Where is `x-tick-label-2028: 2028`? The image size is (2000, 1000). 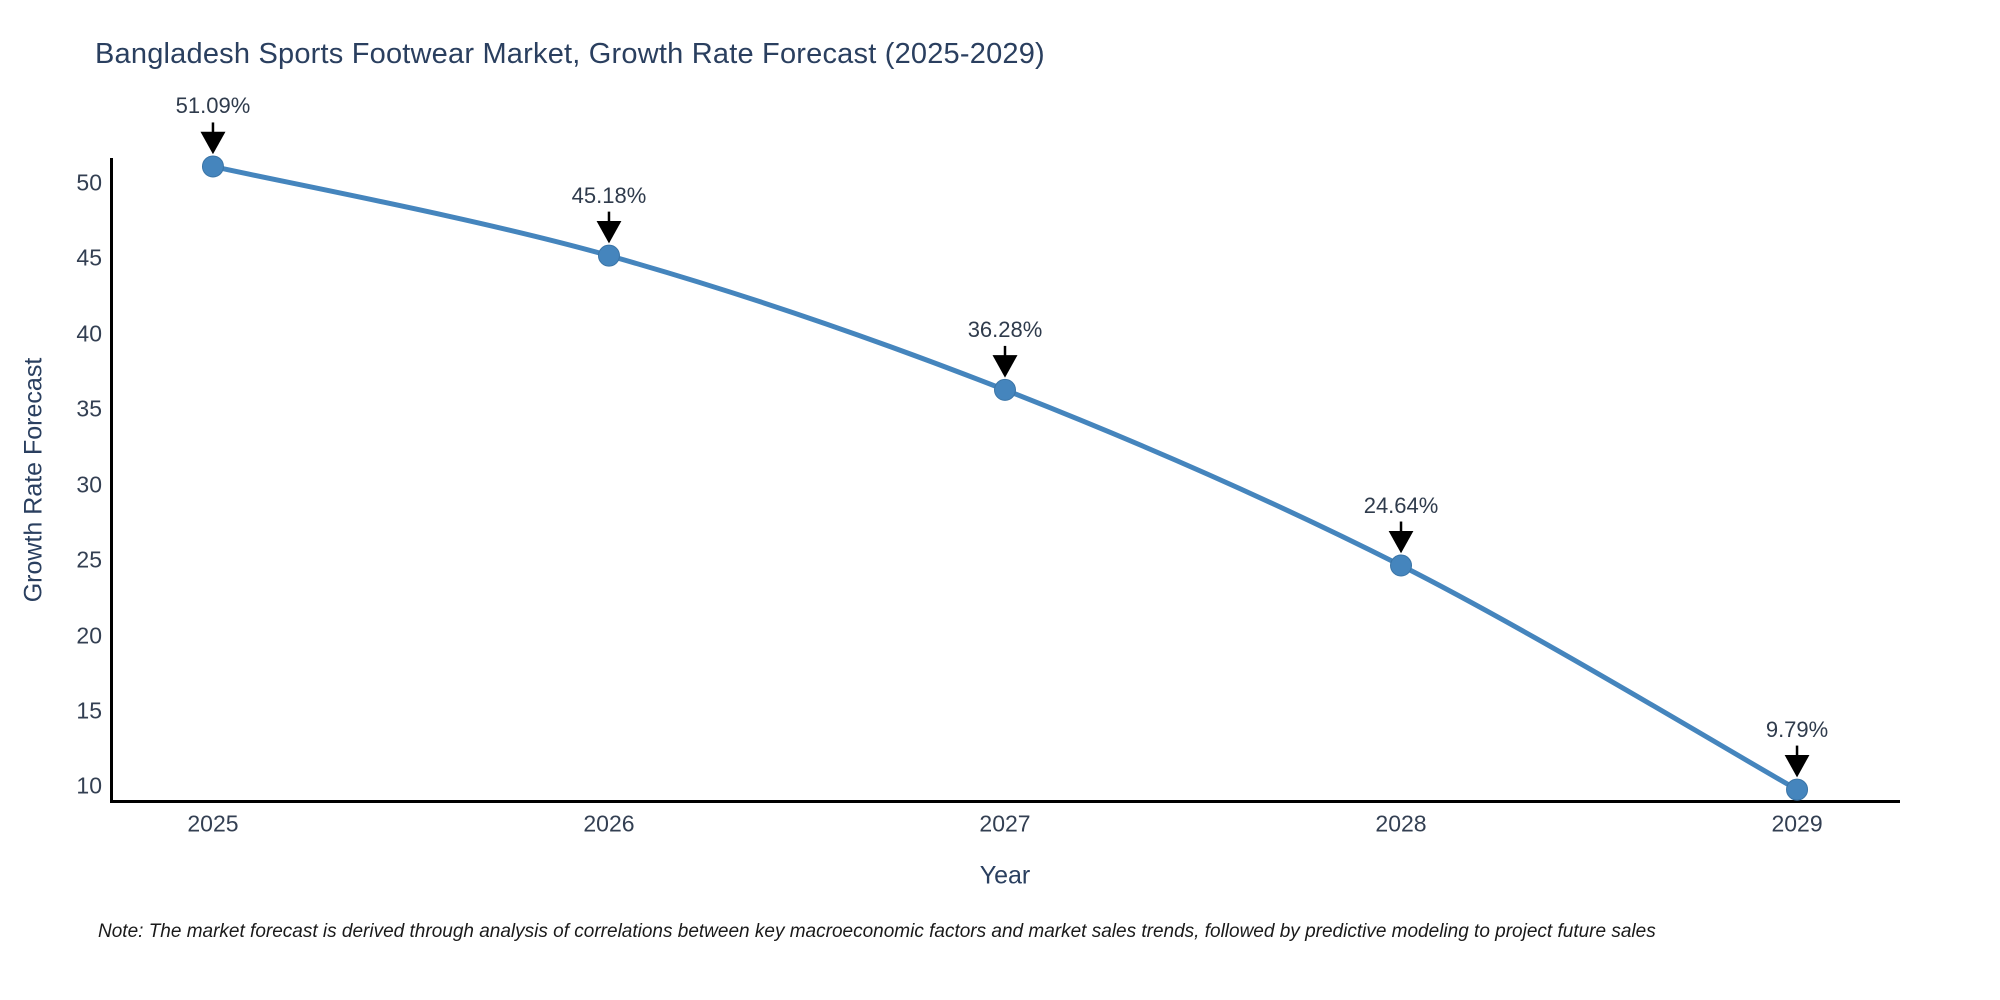 x-tick-label-2028: 2028 is located at coordinates (1401, 823).